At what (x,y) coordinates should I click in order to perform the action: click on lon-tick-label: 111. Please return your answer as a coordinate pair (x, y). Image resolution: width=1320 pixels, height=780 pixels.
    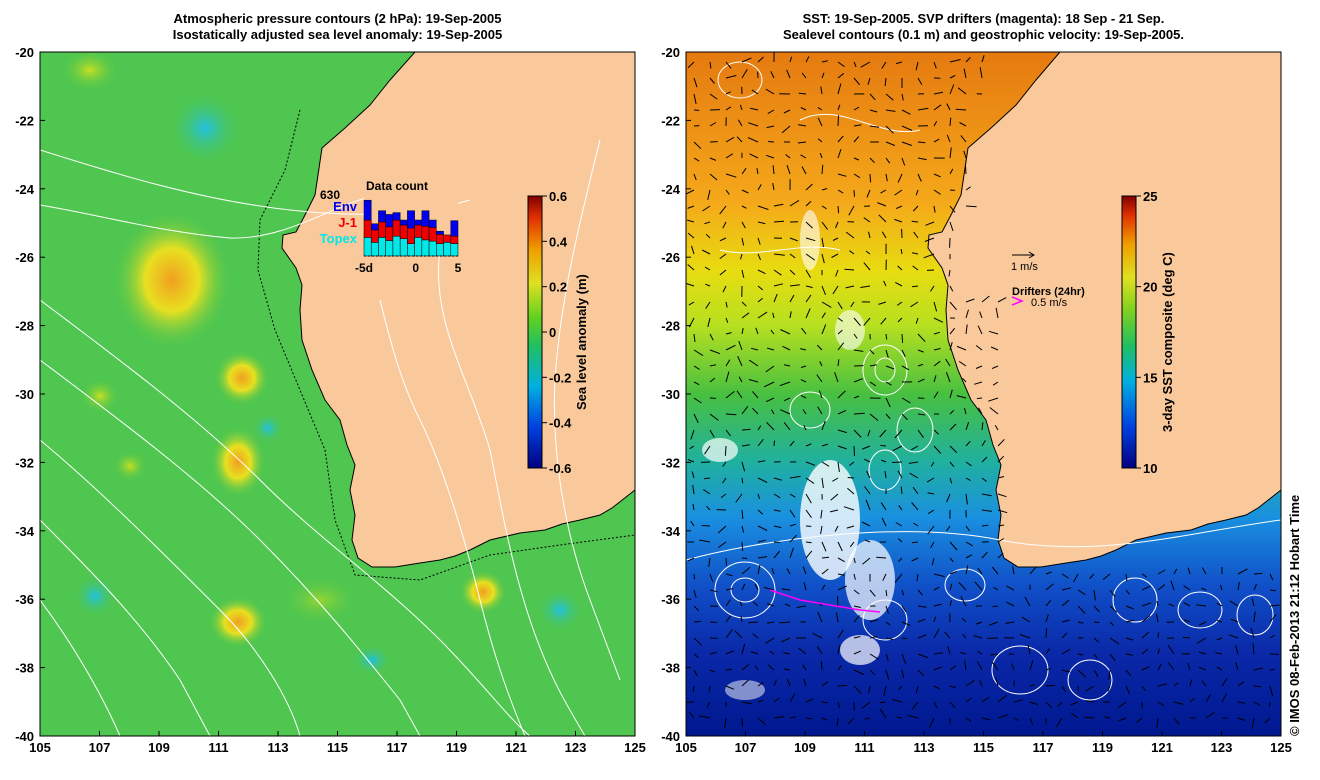
    Looking at the image, I should click on (864, 747).